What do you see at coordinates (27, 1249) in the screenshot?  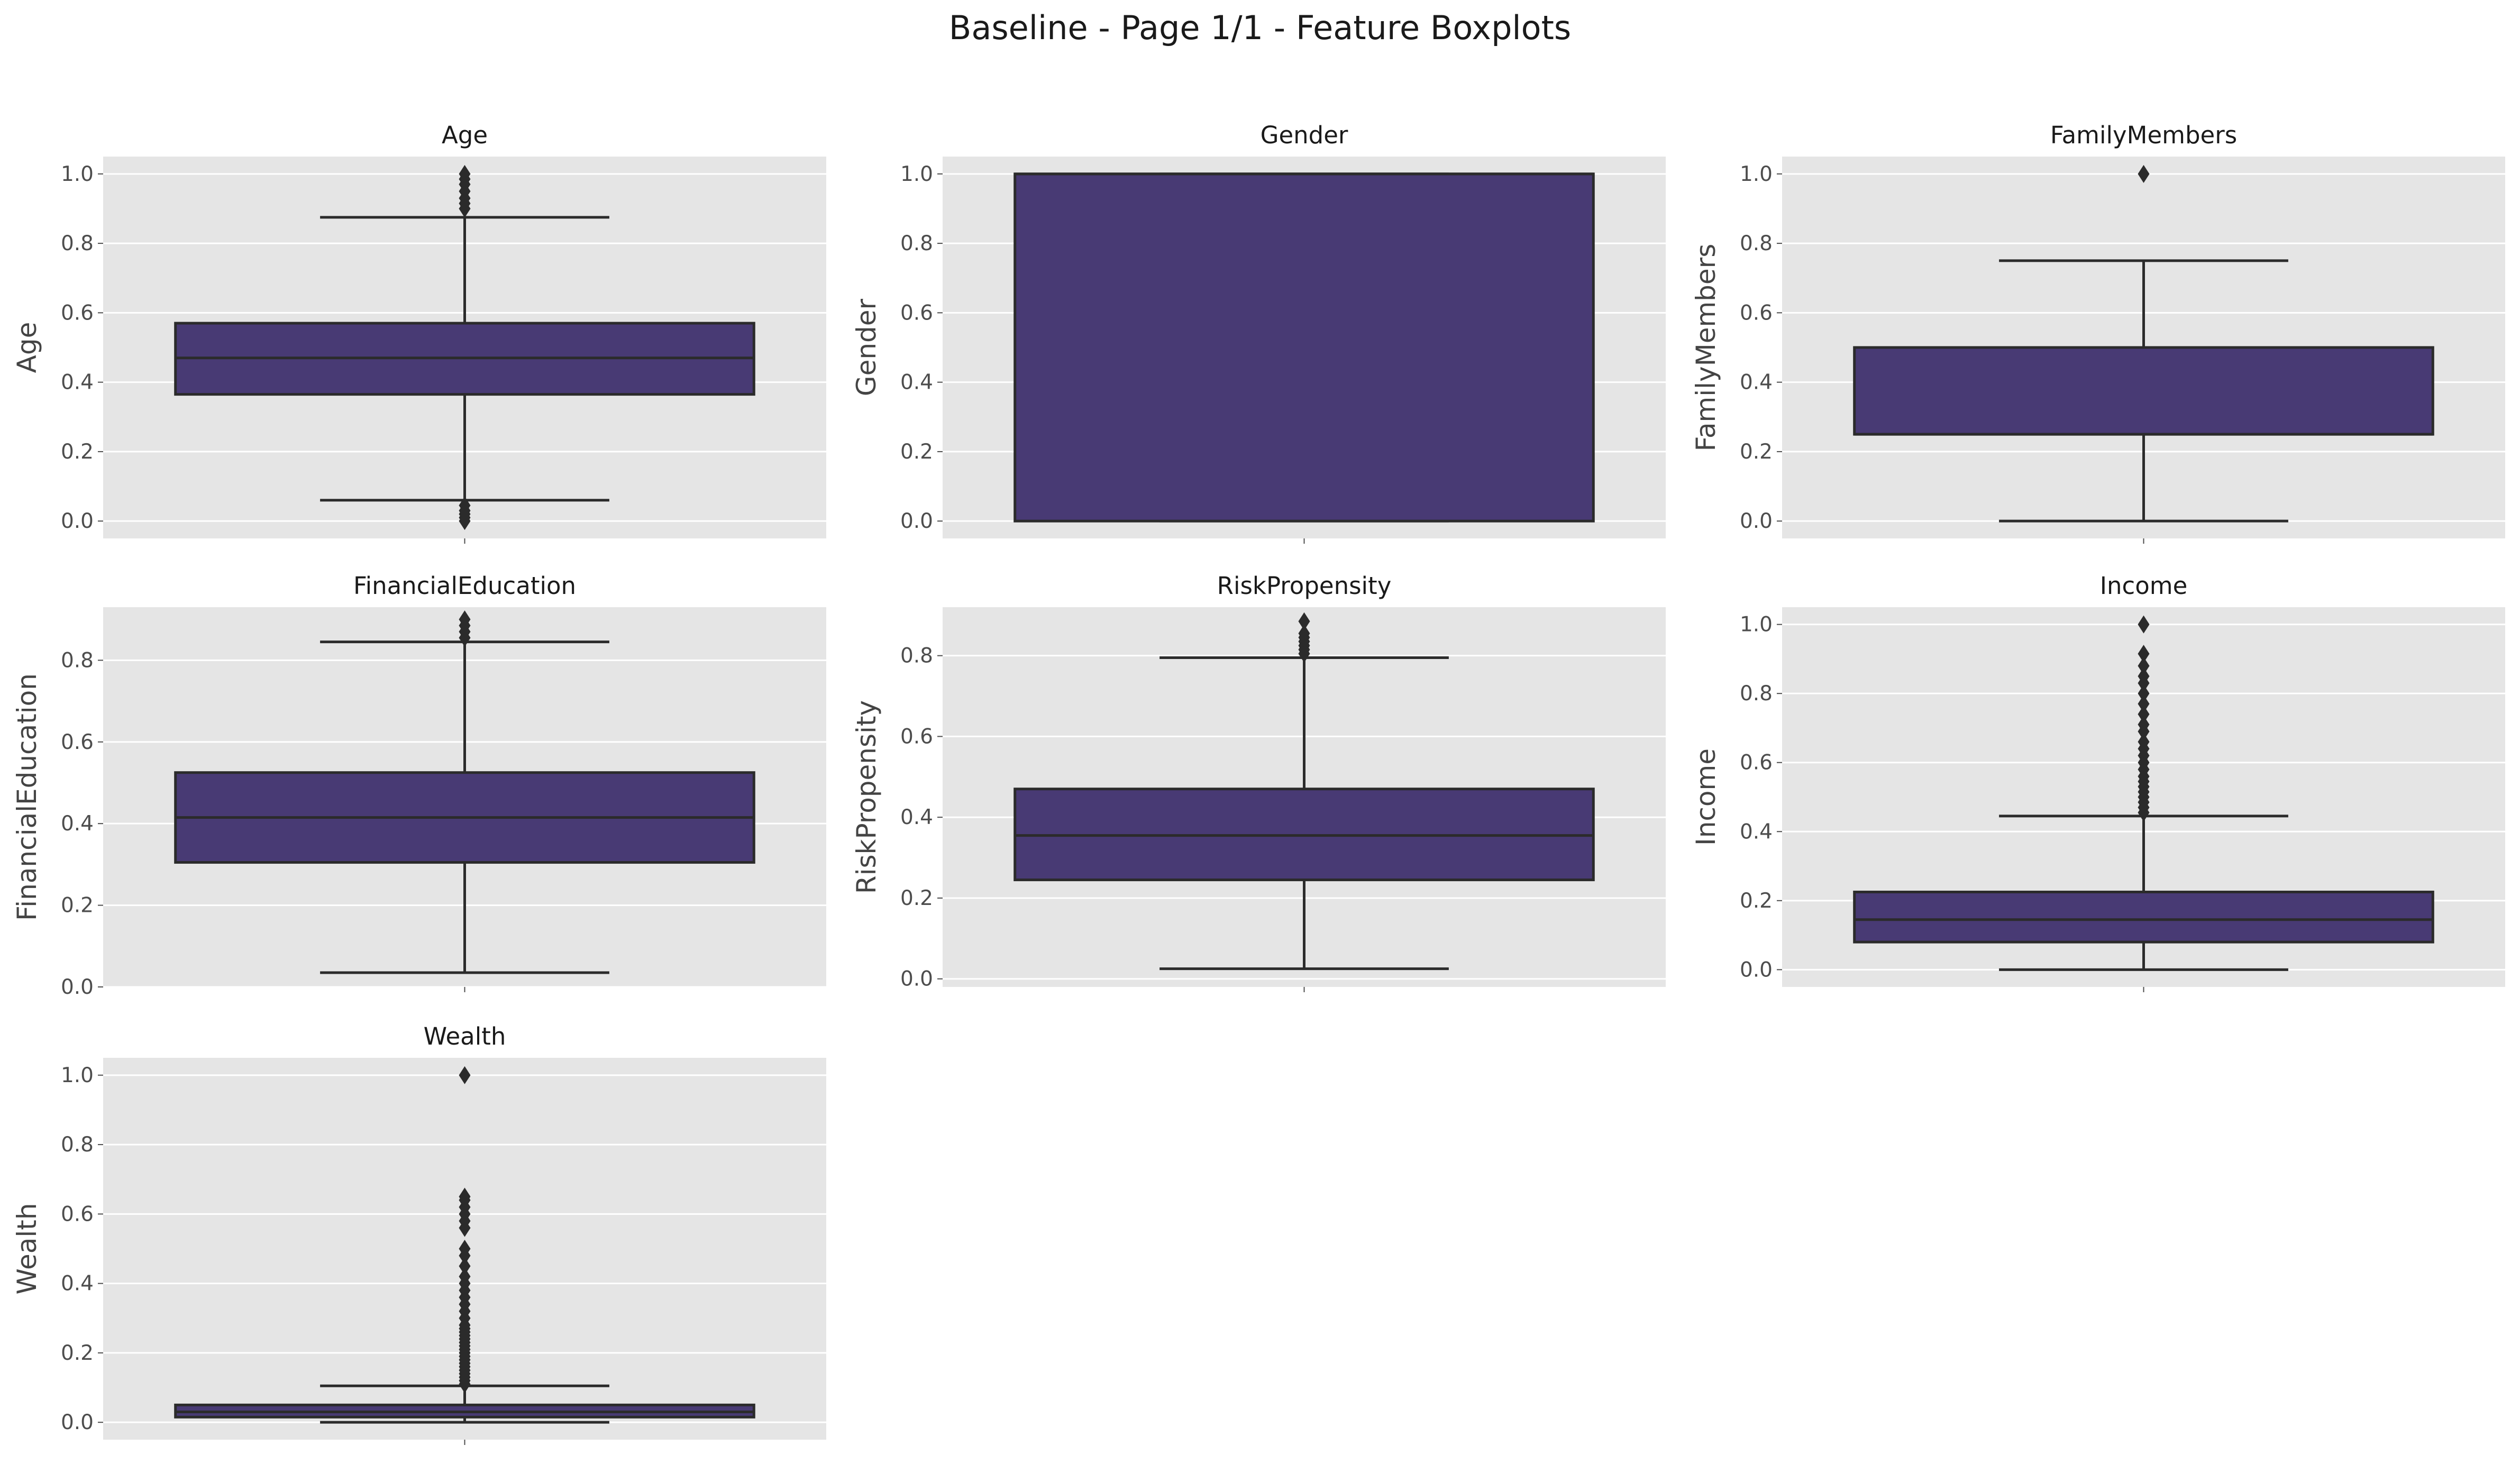 I see `y-axis-label: Wealth` at bounding box center [27, 1249].